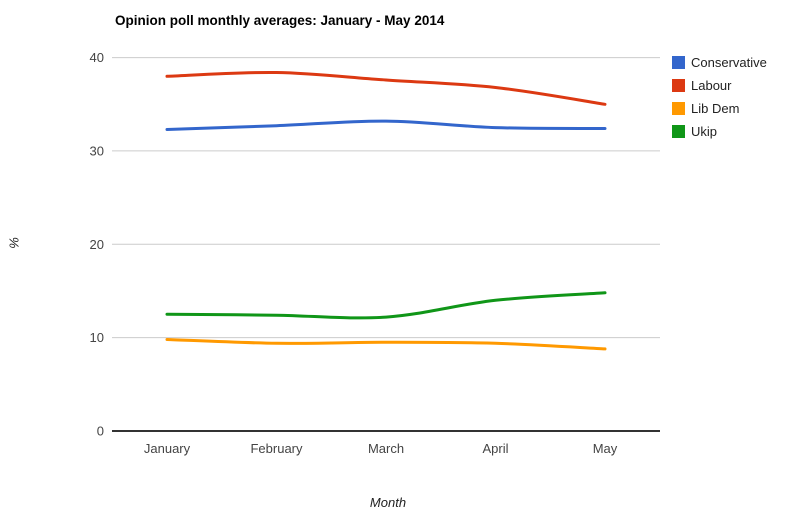 The width and height of the screenshot is (788, 517). I want to click on legend-swatch-lib-dem, so click(678, 108).